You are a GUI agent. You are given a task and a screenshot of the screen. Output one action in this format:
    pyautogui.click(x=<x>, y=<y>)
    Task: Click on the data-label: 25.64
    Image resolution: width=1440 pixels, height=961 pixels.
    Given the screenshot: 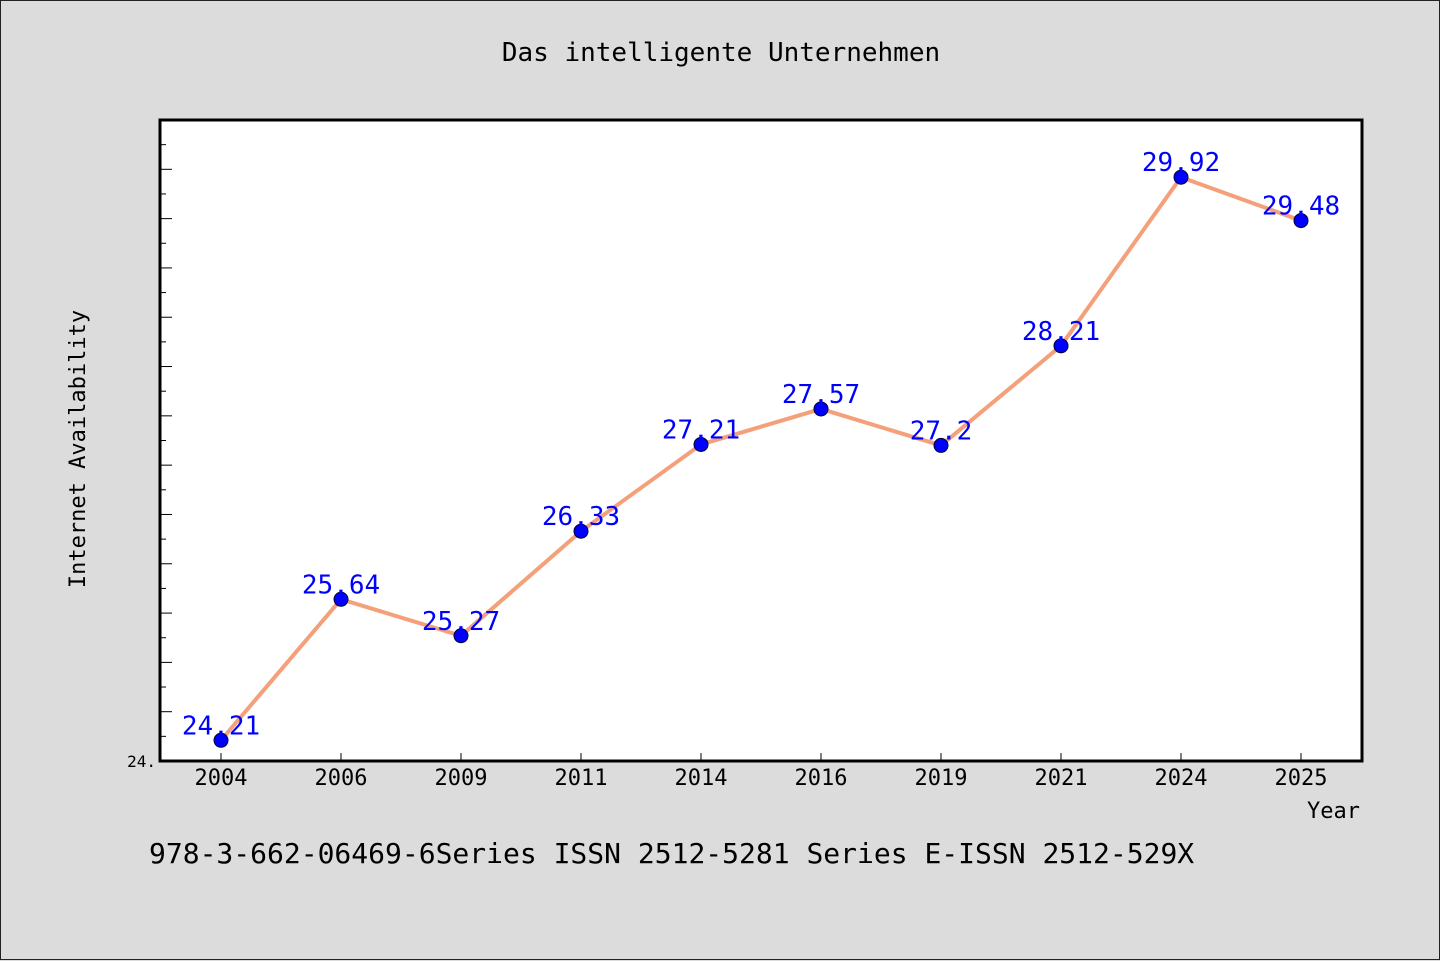 What is the action you would take?
    pyautogui.click(x=341, y=585)
    